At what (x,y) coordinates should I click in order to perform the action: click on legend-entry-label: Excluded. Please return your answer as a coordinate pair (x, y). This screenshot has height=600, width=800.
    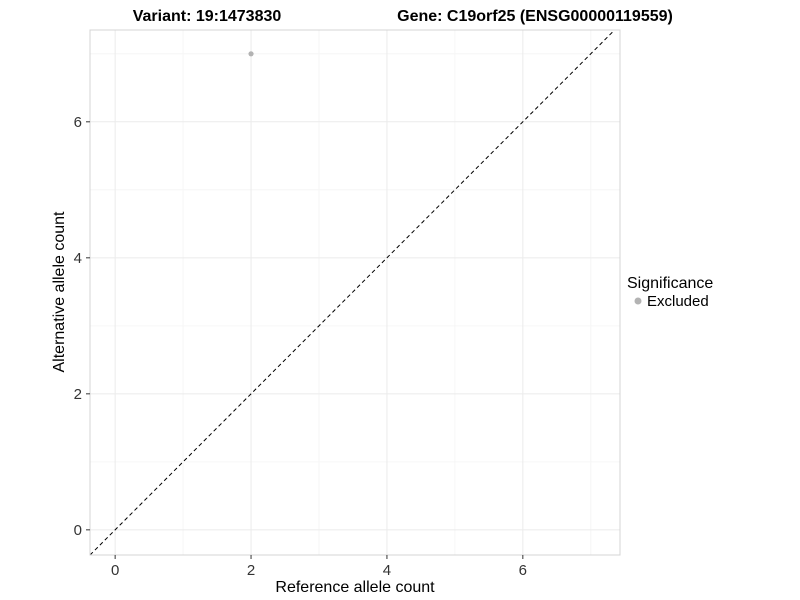
    Looking at the image, I should click on (678, 301).